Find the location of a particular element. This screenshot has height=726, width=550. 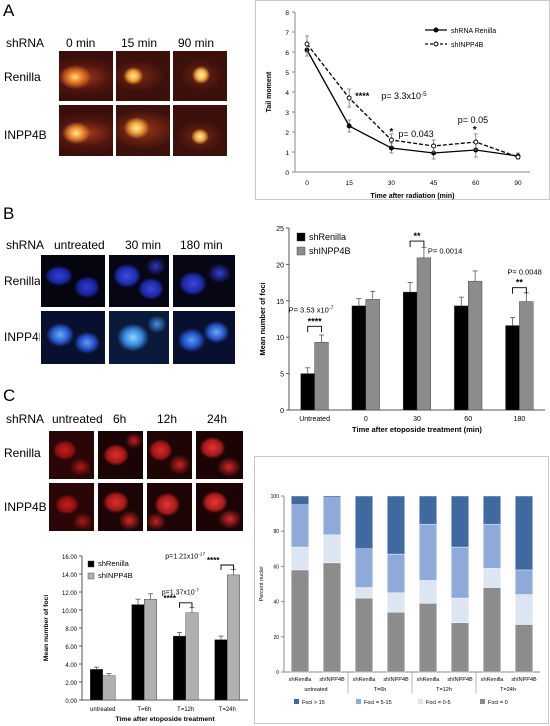

y-tick-label: 6 is located at coordinates (287, 53).